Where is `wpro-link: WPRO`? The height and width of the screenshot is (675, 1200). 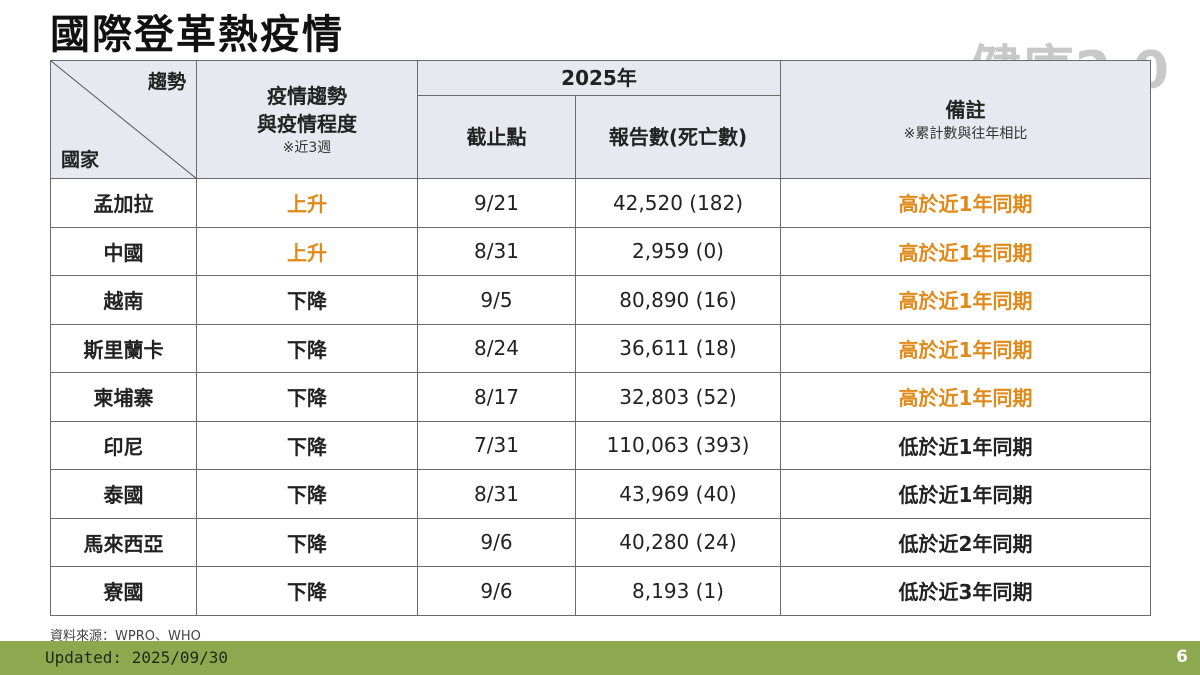 wpro-link: WPRO is located at coordinates (135, 636).